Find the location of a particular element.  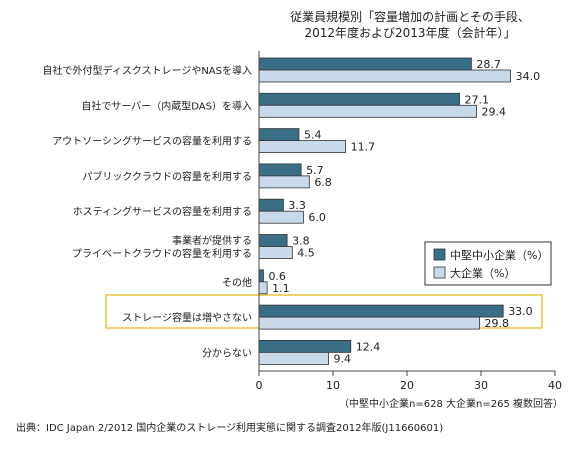

legend-box is located at coordinates (488, 263).